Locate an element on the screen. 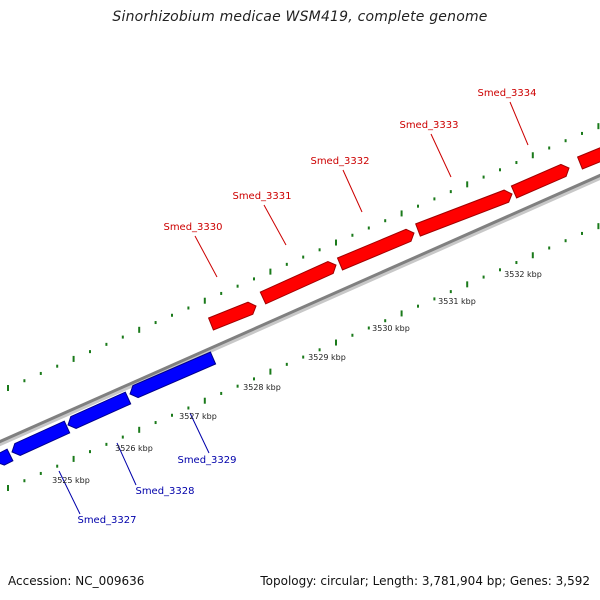 The height and width of the screenshot is (600, 600). forward-gene-label: Smed_3333 is located at coordinates (428, 125).